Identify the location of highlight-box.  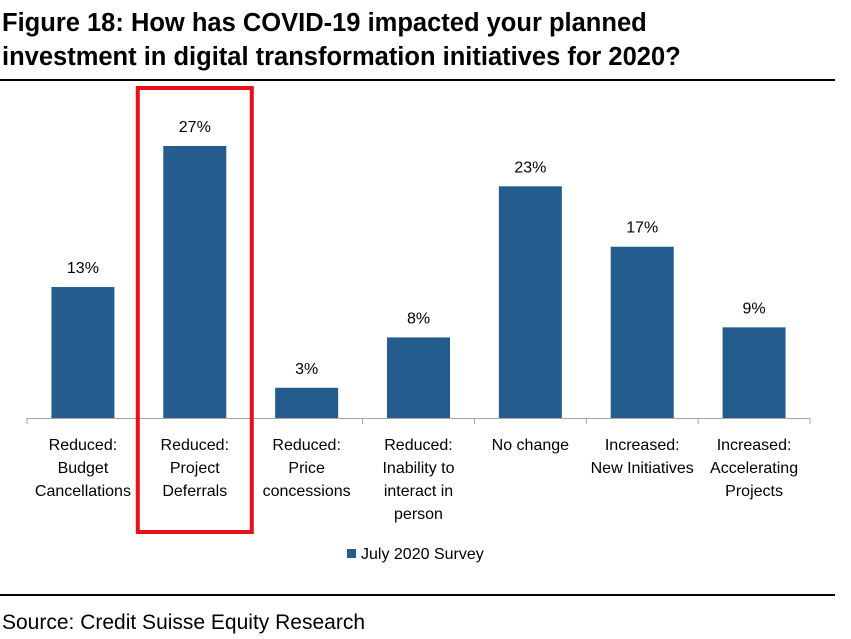
(194, 310).